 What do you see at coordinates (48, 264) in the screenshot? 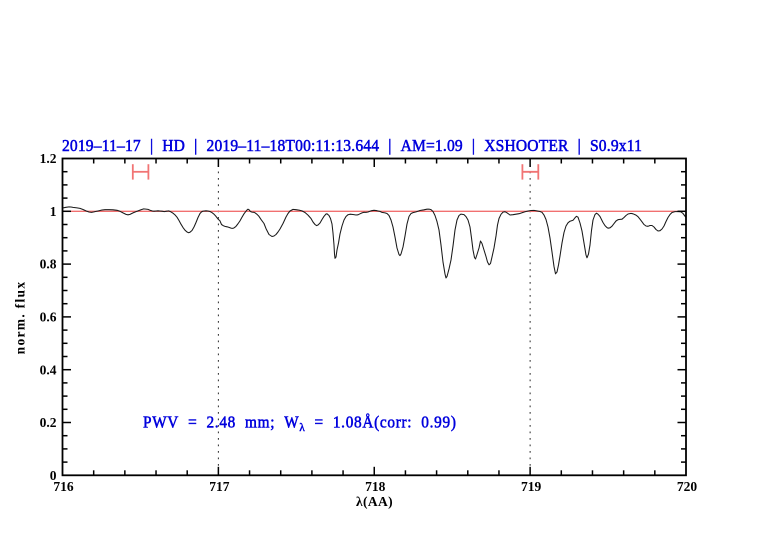
I see `svg-text: 0.8` at bounding box center [48, 264].